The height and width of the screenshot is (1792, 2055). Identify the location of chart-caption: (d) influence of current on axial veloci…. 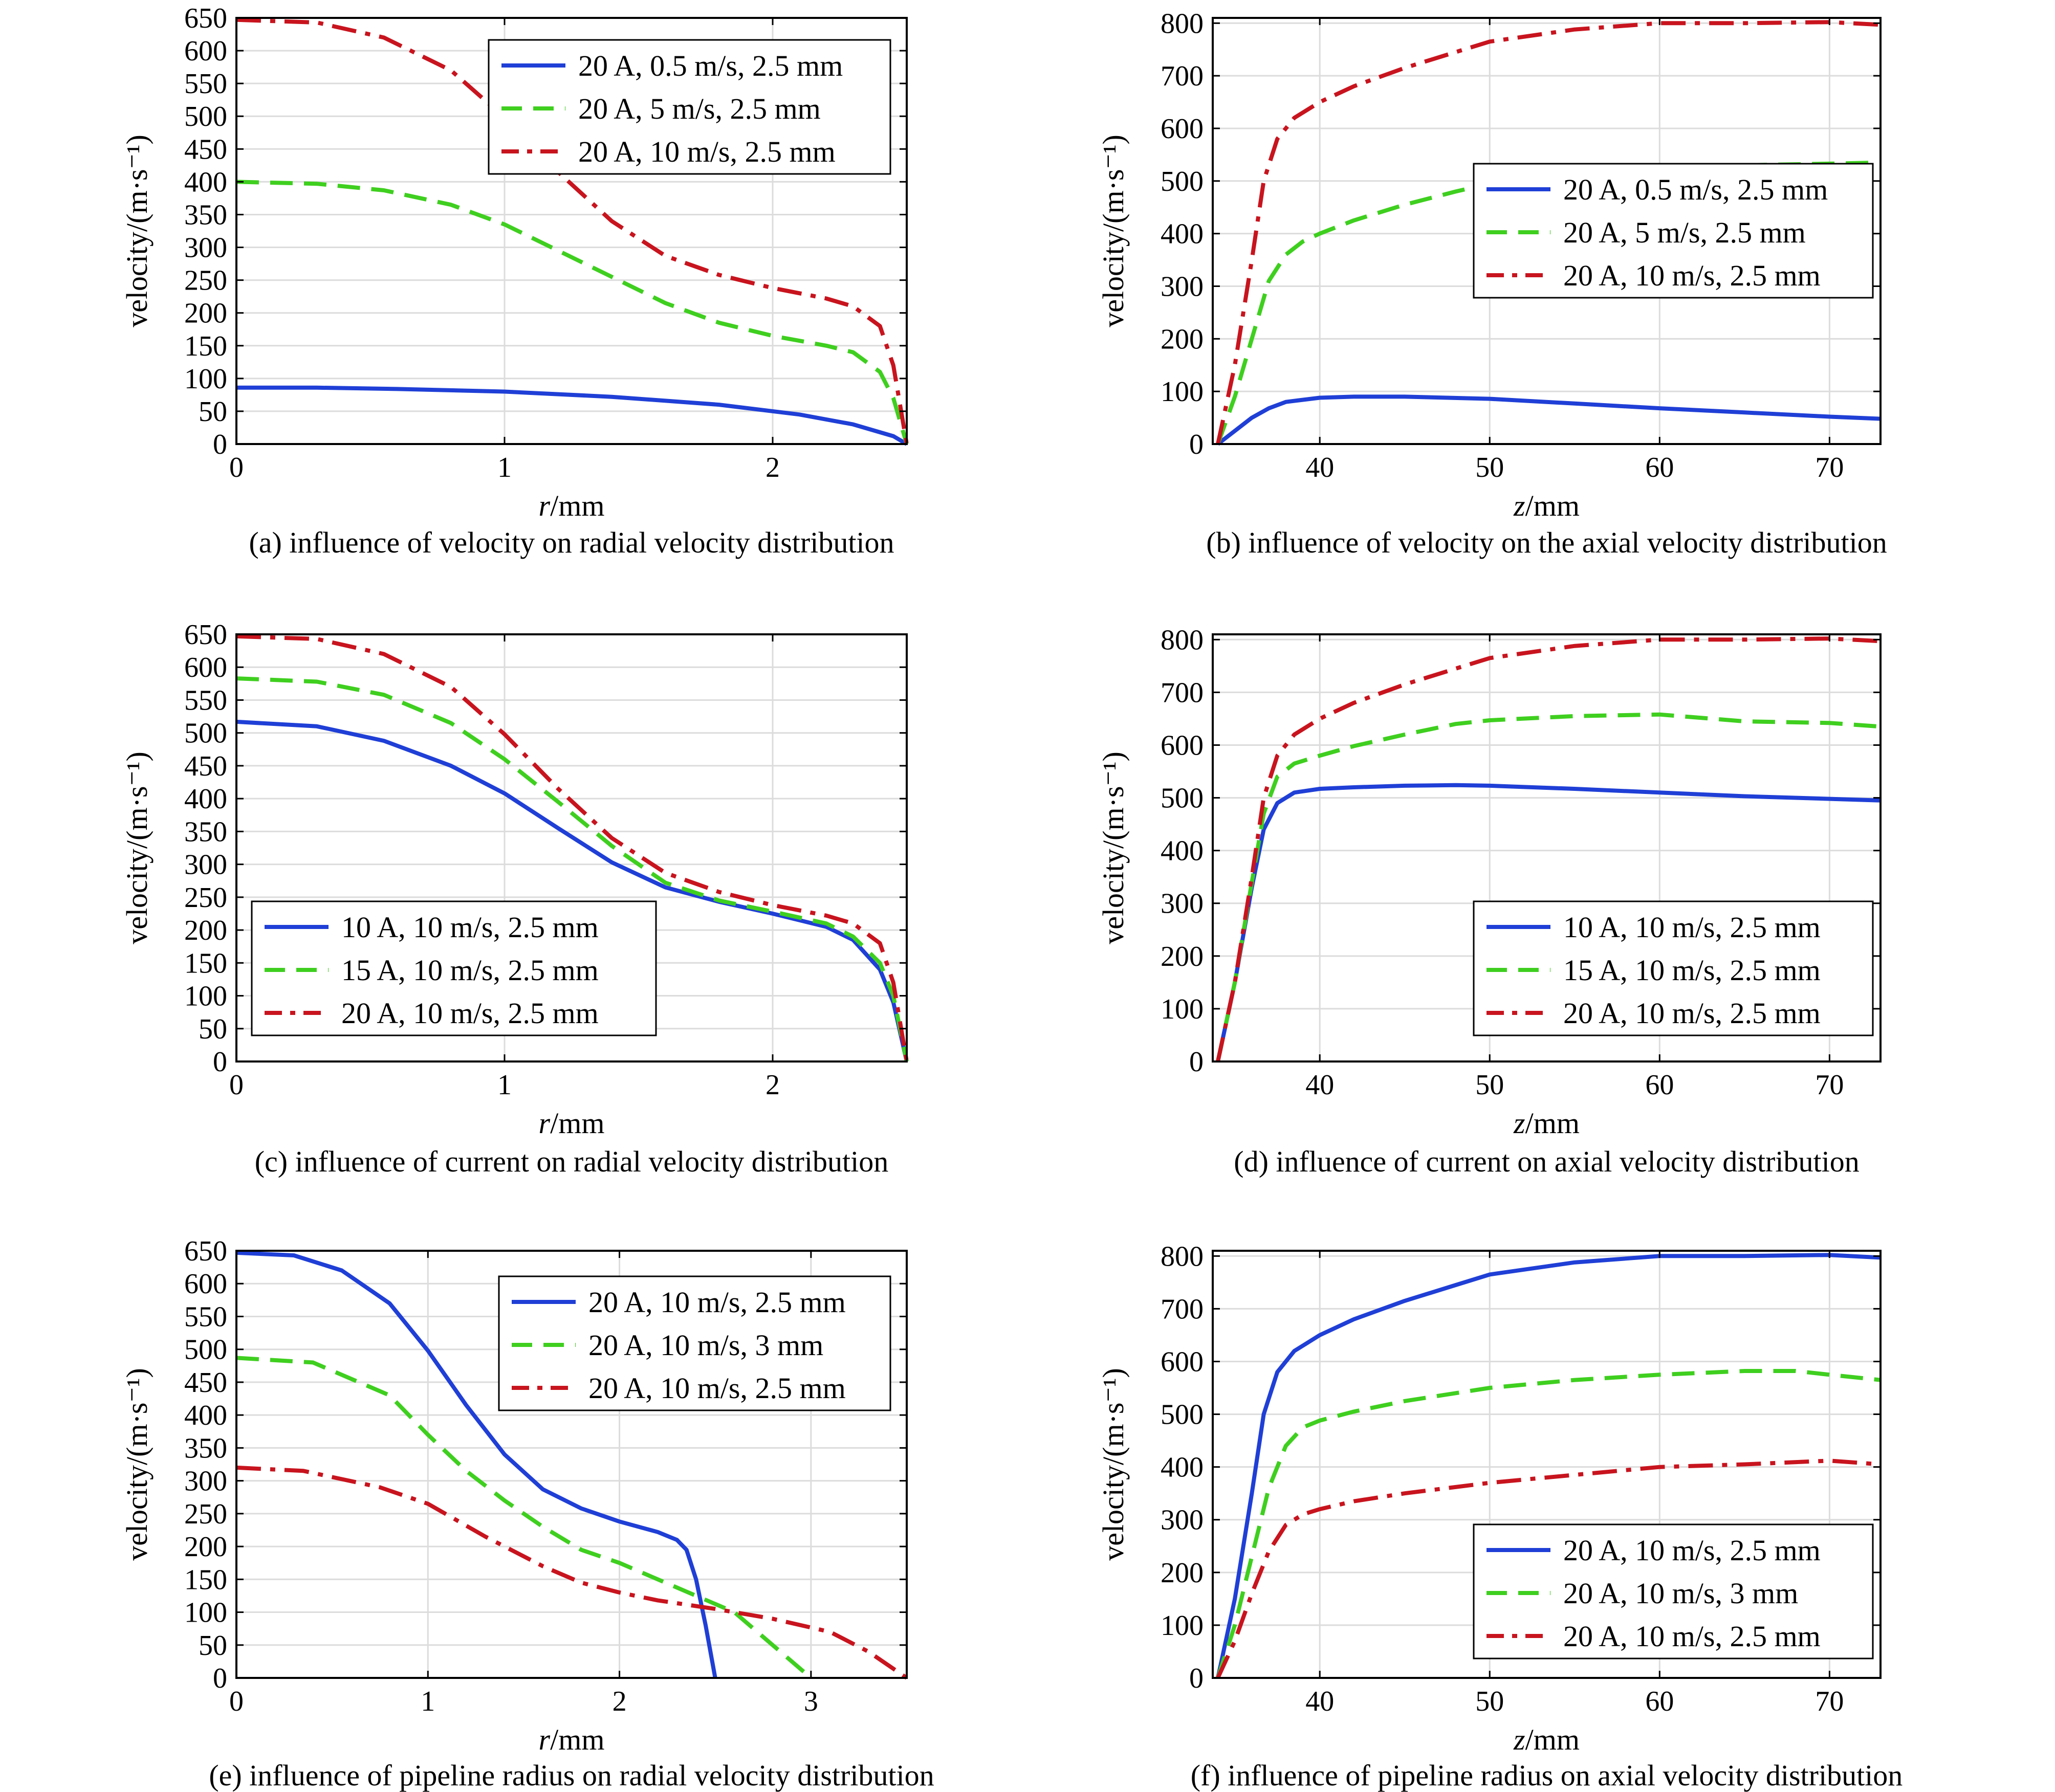
(1546, 1161).